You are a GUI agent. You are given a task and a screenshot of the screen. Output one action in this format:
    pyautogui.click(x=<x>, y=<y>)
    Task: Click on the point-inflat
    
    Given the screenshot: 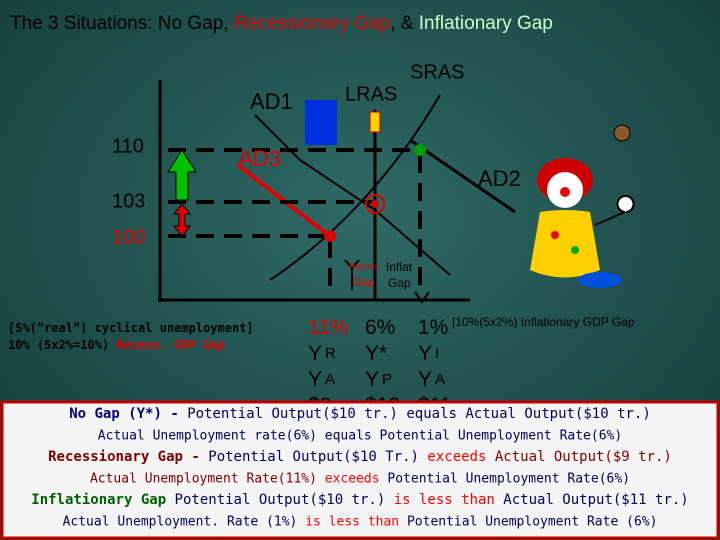 What is the action you would take?
    pyautogui.click(x=420, y=150)
    